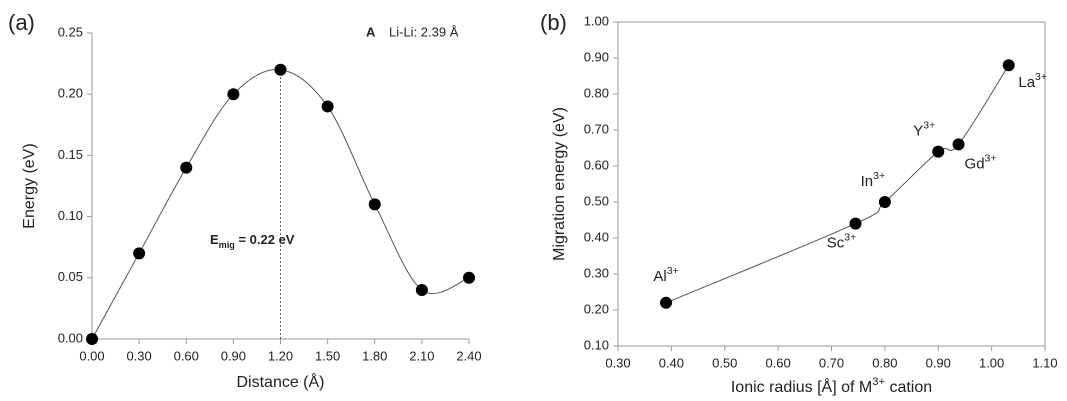 The image size is (1067, 401). Describe the element at coordinates (596, 56) in the screenshot. I see `y-tick-label: 0.90` at that location.